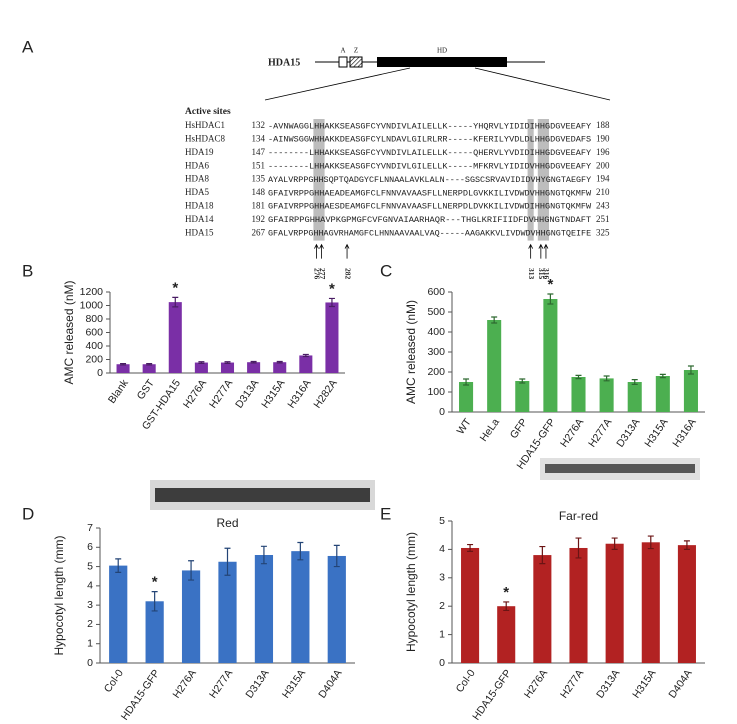 The height and width of the screenshot is (724, 737). Describe the element at coordinates (259, 138) in the screenshot. I see `sequence-start: 134` at that location.